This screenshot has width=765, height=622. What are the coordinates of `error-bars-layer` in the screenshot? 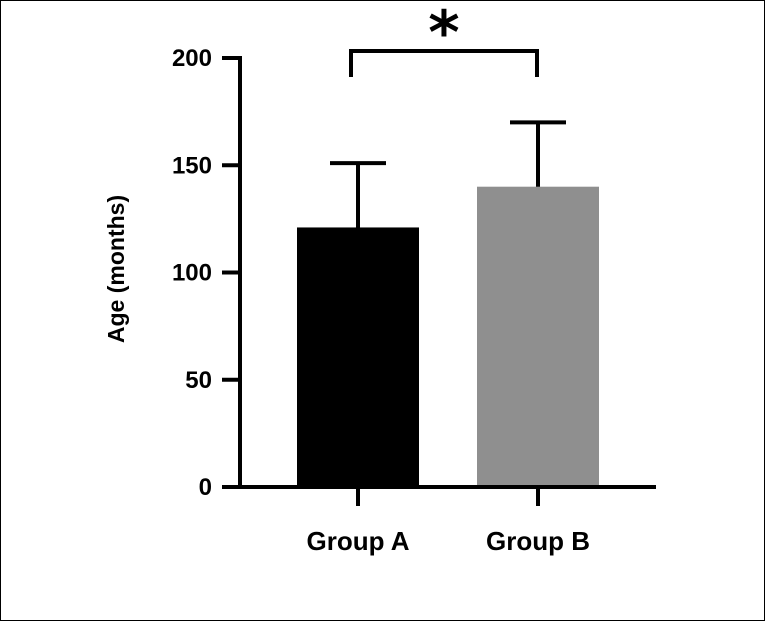 It's located at (448, 174).